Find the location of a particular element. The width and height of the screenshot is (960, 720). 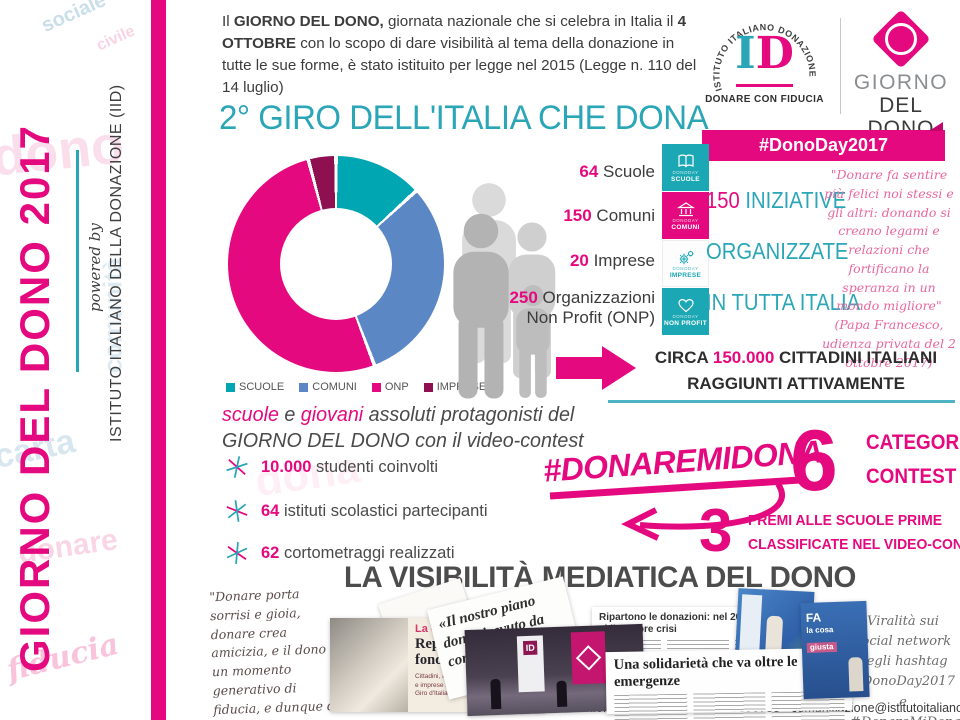

three-label2: CLASSIFICATE NEL VIDEO-CONTEST is located at coordinates (854, 544).